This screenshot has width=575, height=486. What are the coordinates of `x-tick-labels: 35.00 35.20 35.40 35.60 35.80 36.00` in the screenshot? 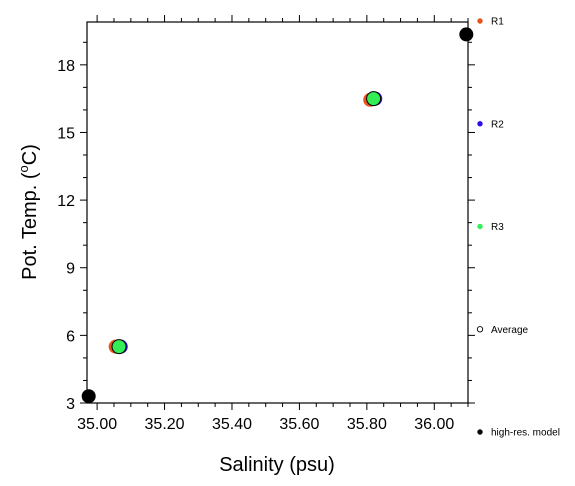 It's located at (265, 424).